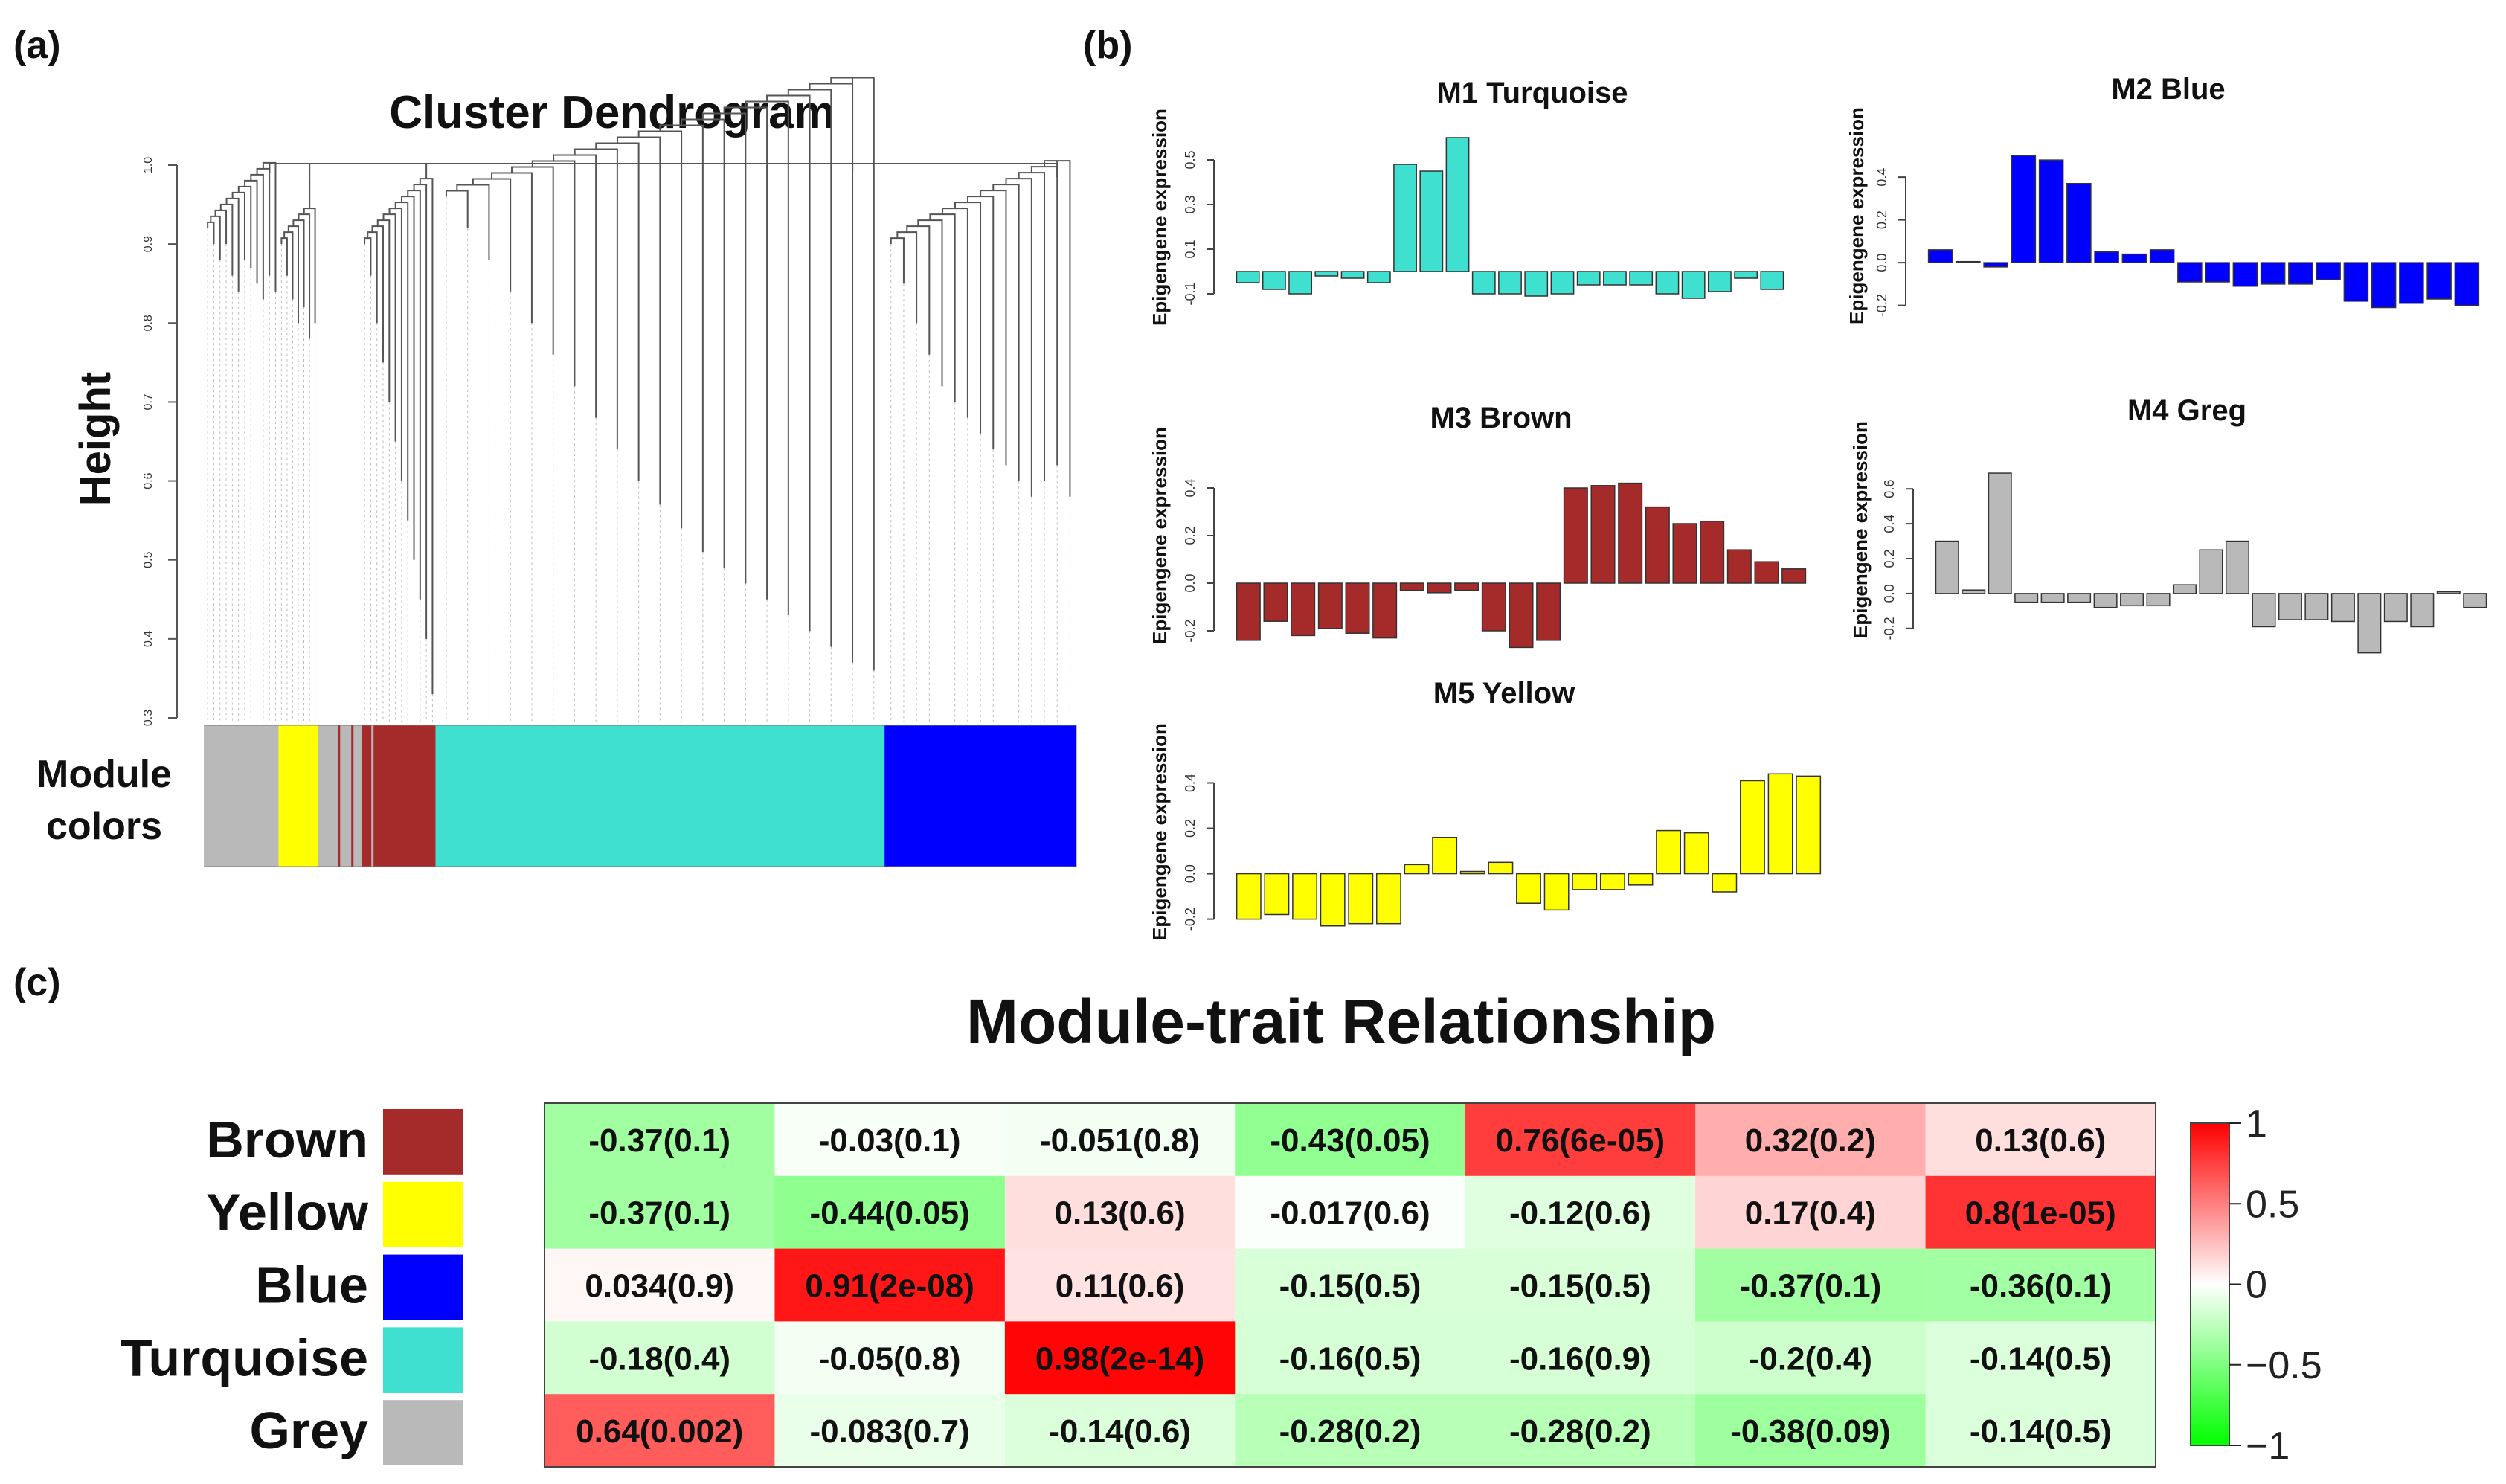 This screenshot has width=2506, height=1484. What do you see at coordinates (1504, 693) in the screenshot?
I see `bar-title-m5-yellow: M5 Yellow` at bounding box center [1504, 693].